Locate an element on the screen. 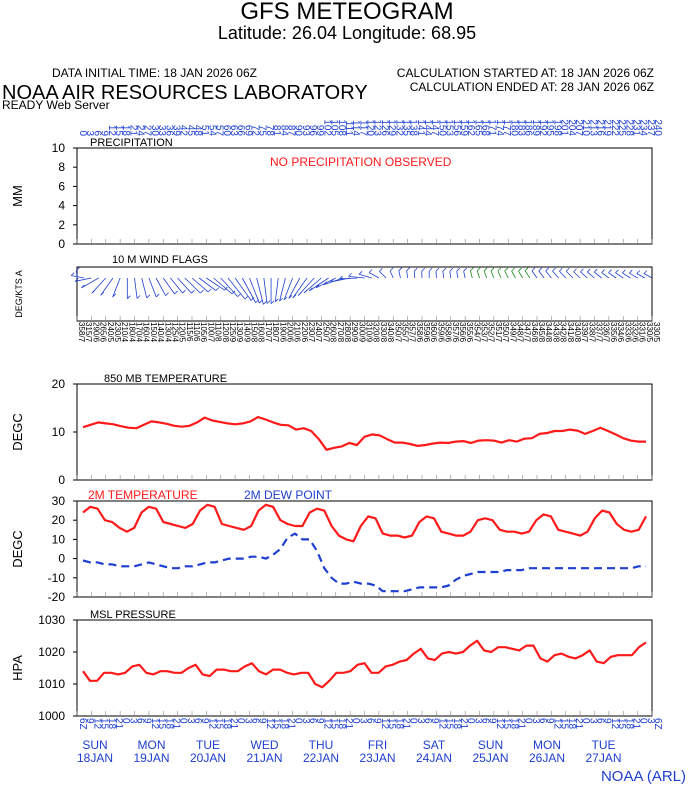 The image size is (694, 788). sfc-temp-ytick-label: 0 is located at coordinates (61, 559).